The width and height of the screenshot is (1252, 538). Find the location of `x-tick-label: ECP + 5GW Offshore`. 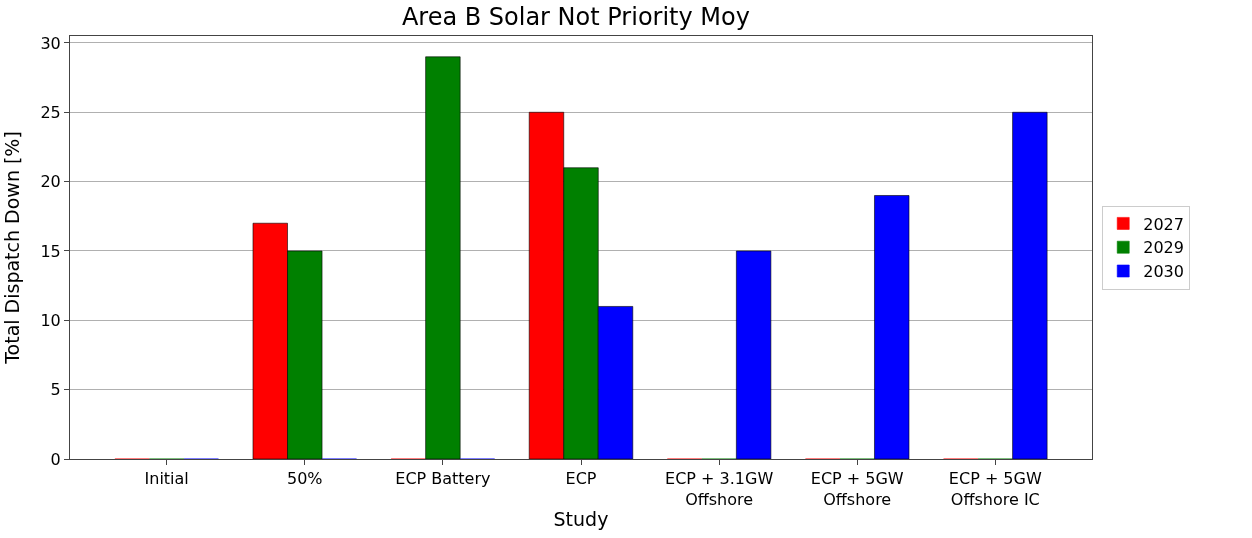

x-tick-label: ECP + 5GW Offshore is located at coordinates (857, 489).